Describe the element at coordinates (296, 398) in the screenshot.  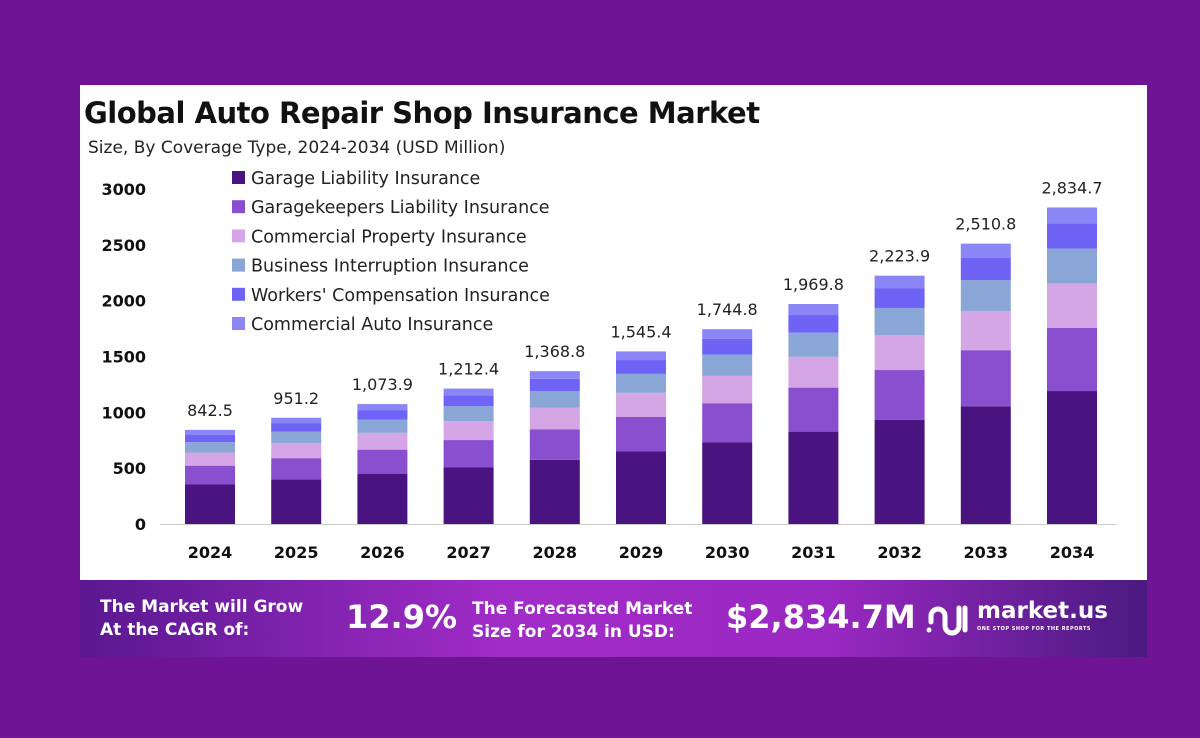
I see `data-label: 951.2` at that location.